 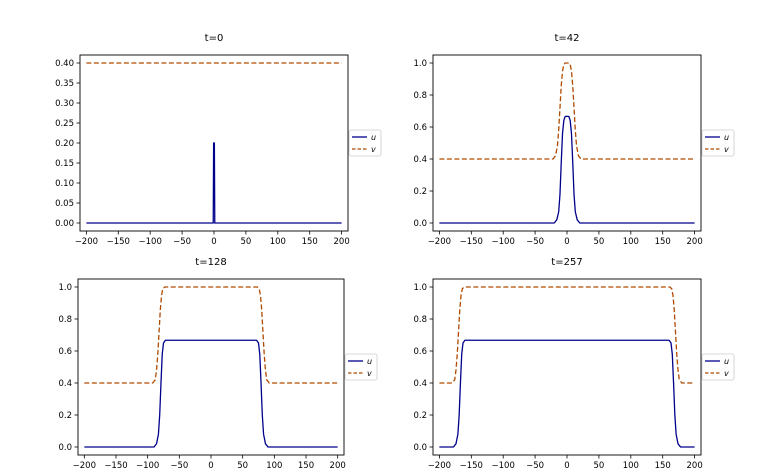 I want to click on y-tick-label: 0.05, so click(x=64, y=204).